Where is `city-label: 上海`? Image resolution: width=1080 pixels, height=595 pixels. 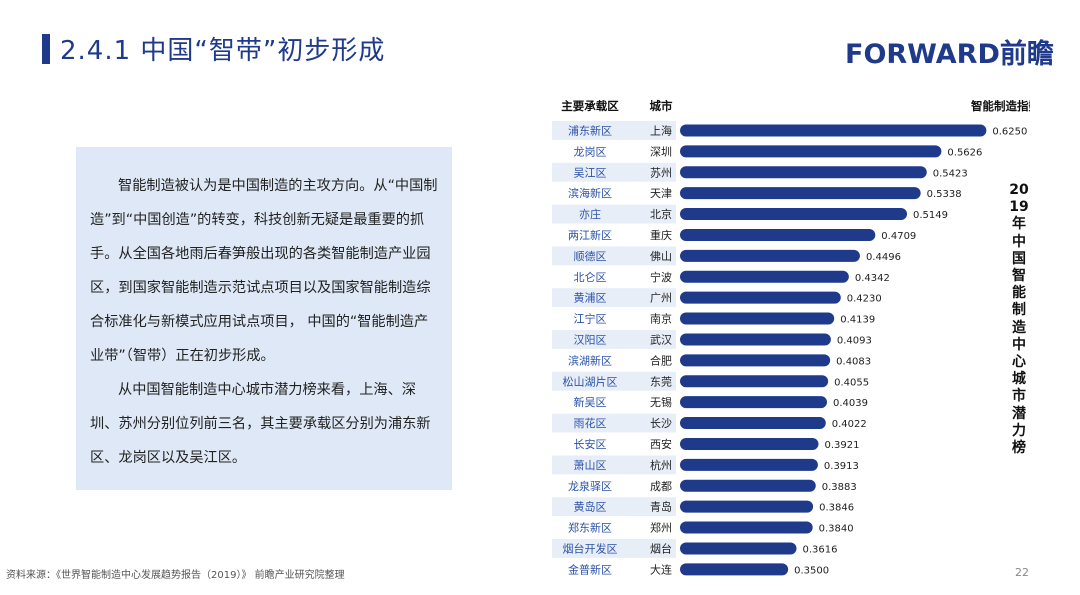
city-label: 上海 is located at coordinates (661, 130).